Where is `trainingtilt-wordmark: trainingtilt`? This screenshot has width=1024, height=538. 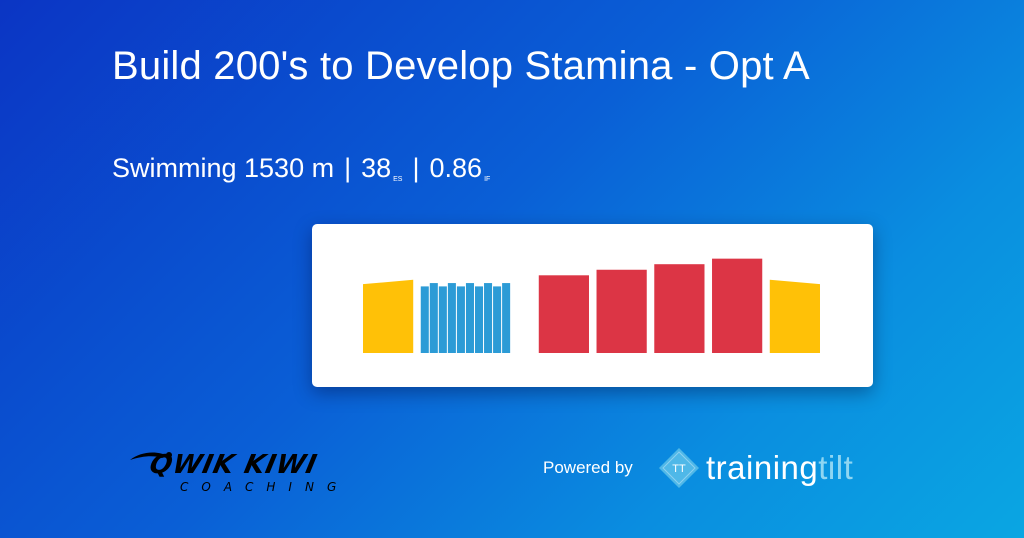 trainingtilt-wordmark: trainingtilt is located at coordinates (779, 468).